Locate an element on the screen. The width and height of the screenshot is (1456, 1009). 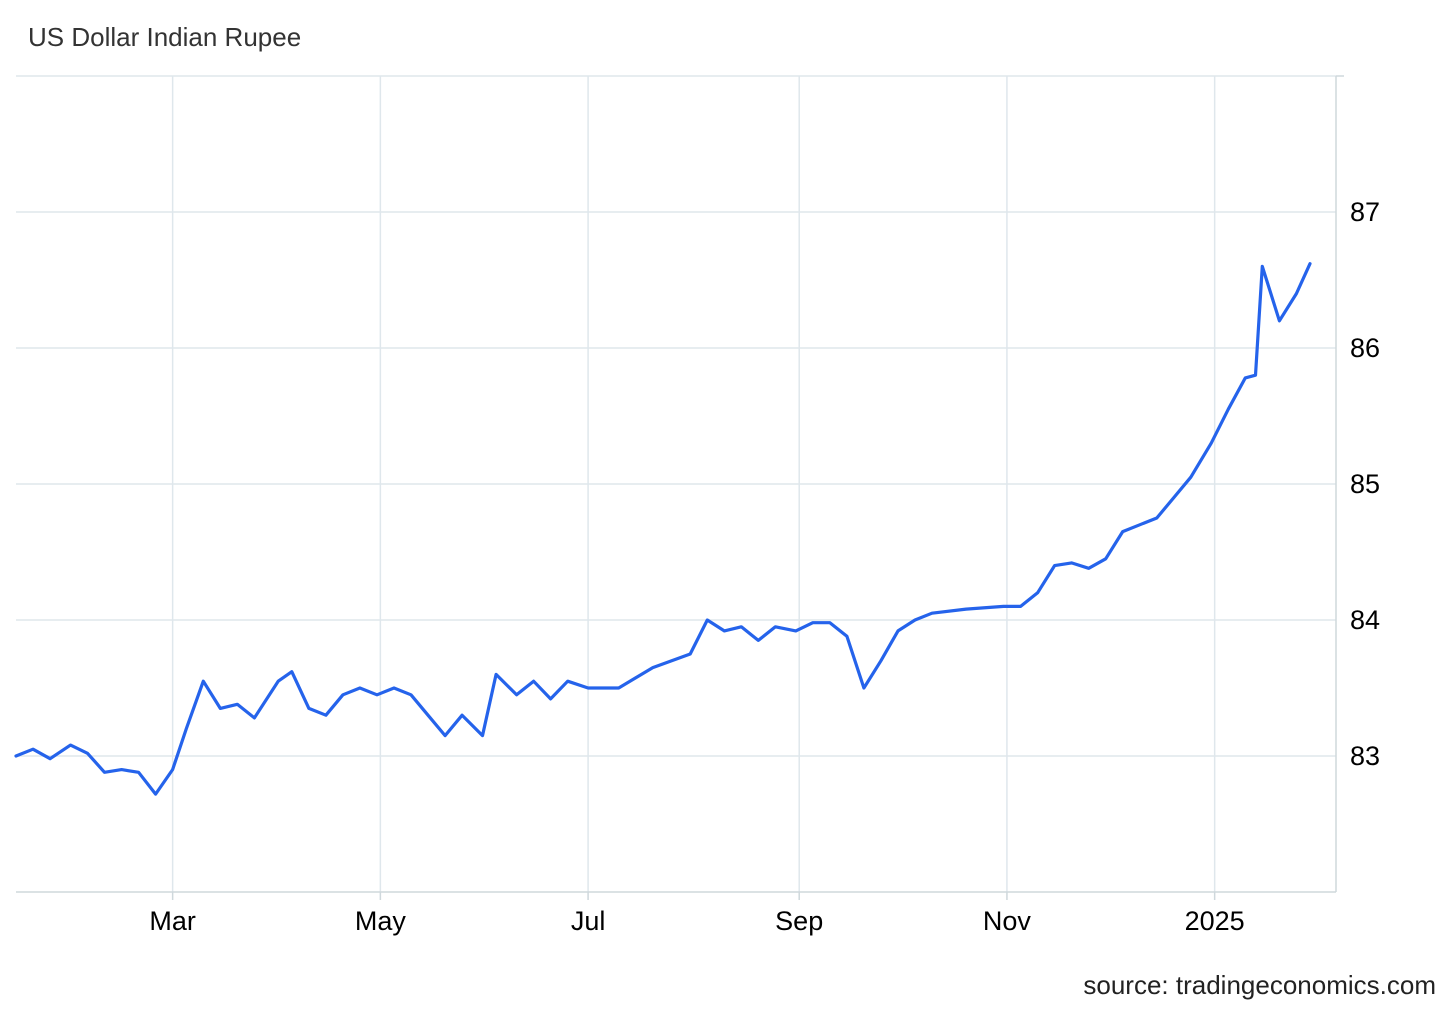
x-tick-label: Jul is located at coordinates (588, 921).